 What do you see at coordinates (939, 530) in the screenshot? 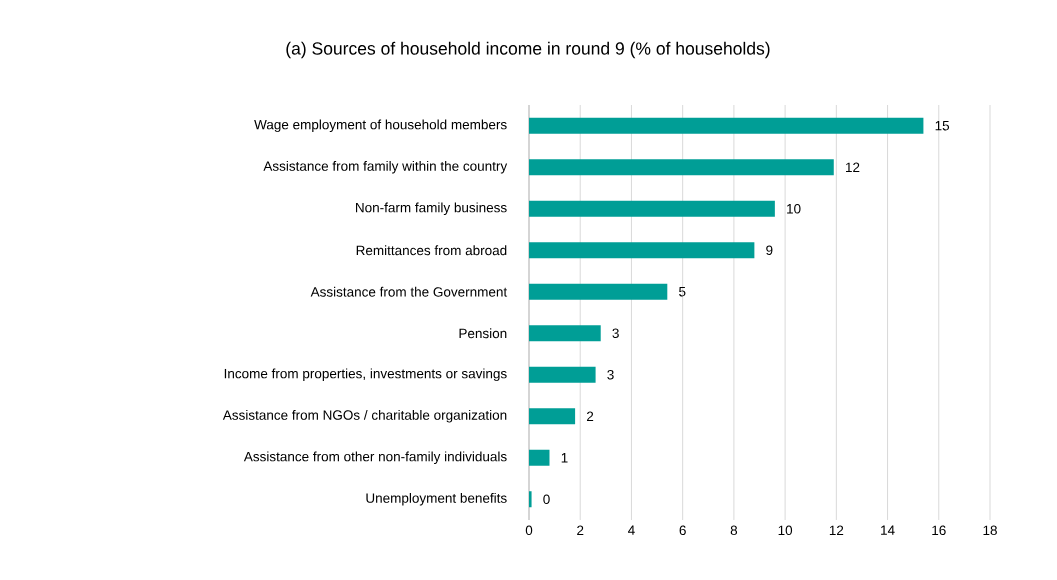
I see `x-tick-label: 16` at bounding box center [939, 530].